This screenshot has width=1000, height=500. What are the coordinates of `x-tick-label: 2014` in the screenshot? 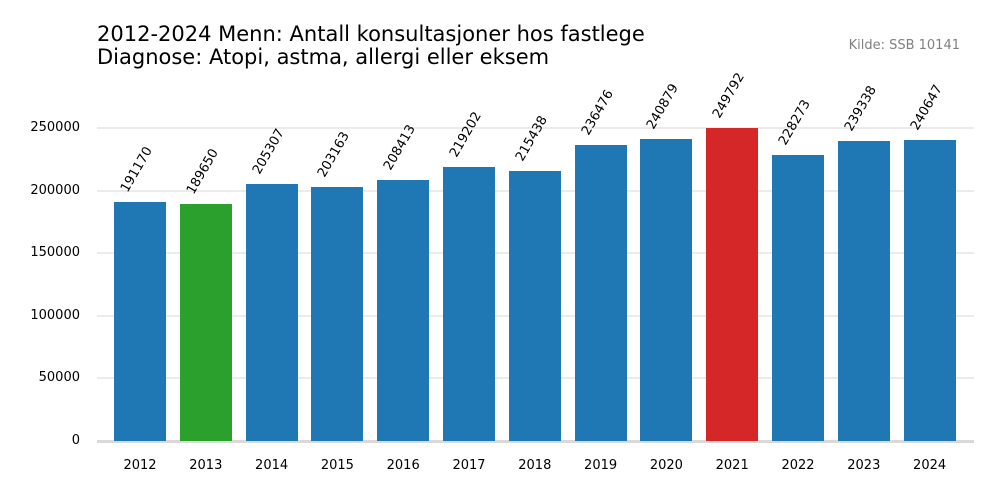 It's located at (272, 465).